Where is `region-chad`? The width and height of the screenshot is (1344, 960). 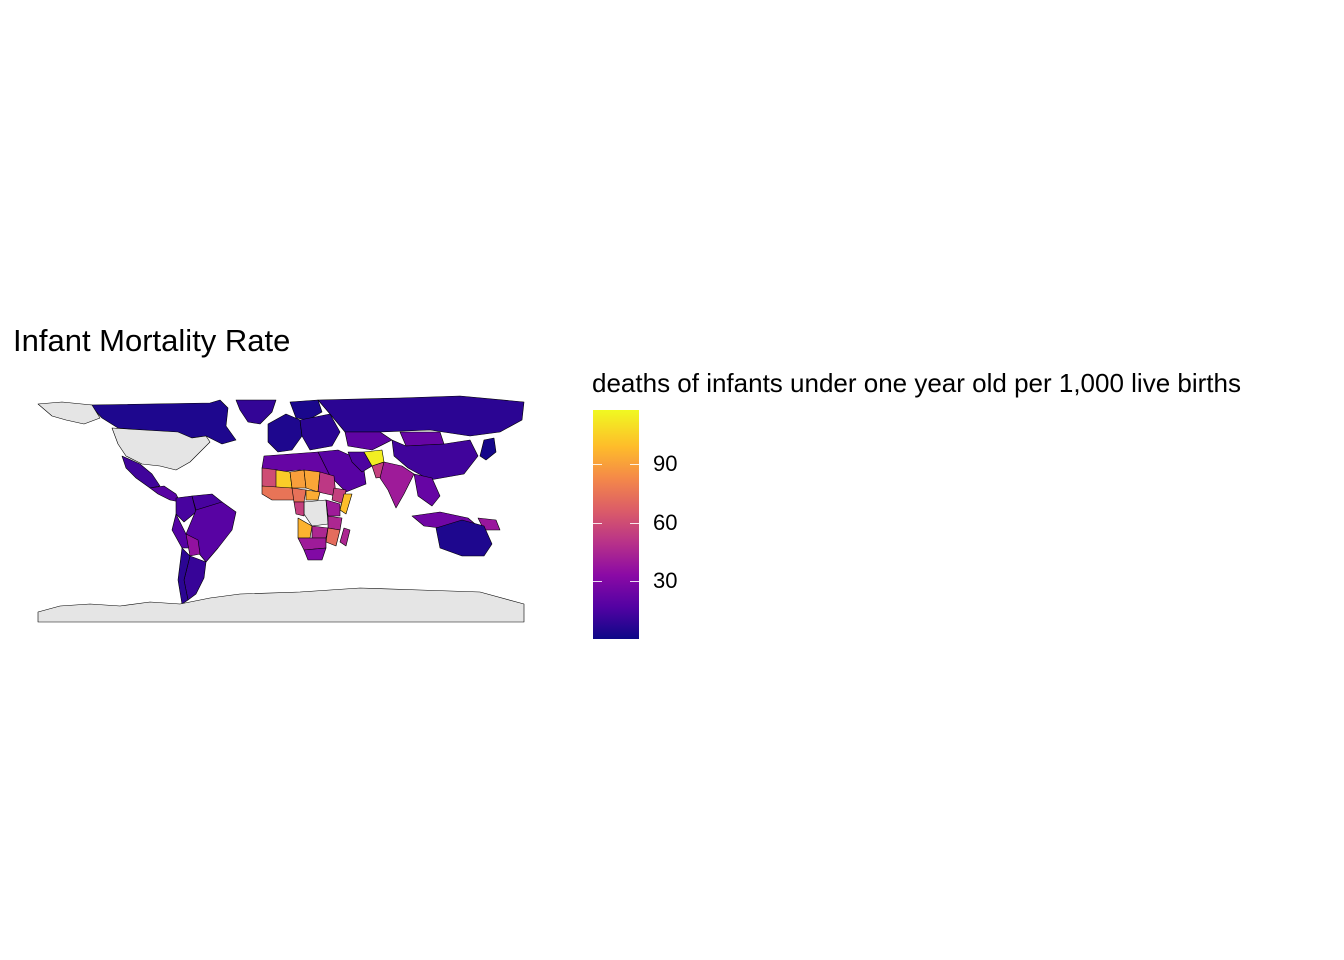 region-chad is located at coordinates (312, 481).